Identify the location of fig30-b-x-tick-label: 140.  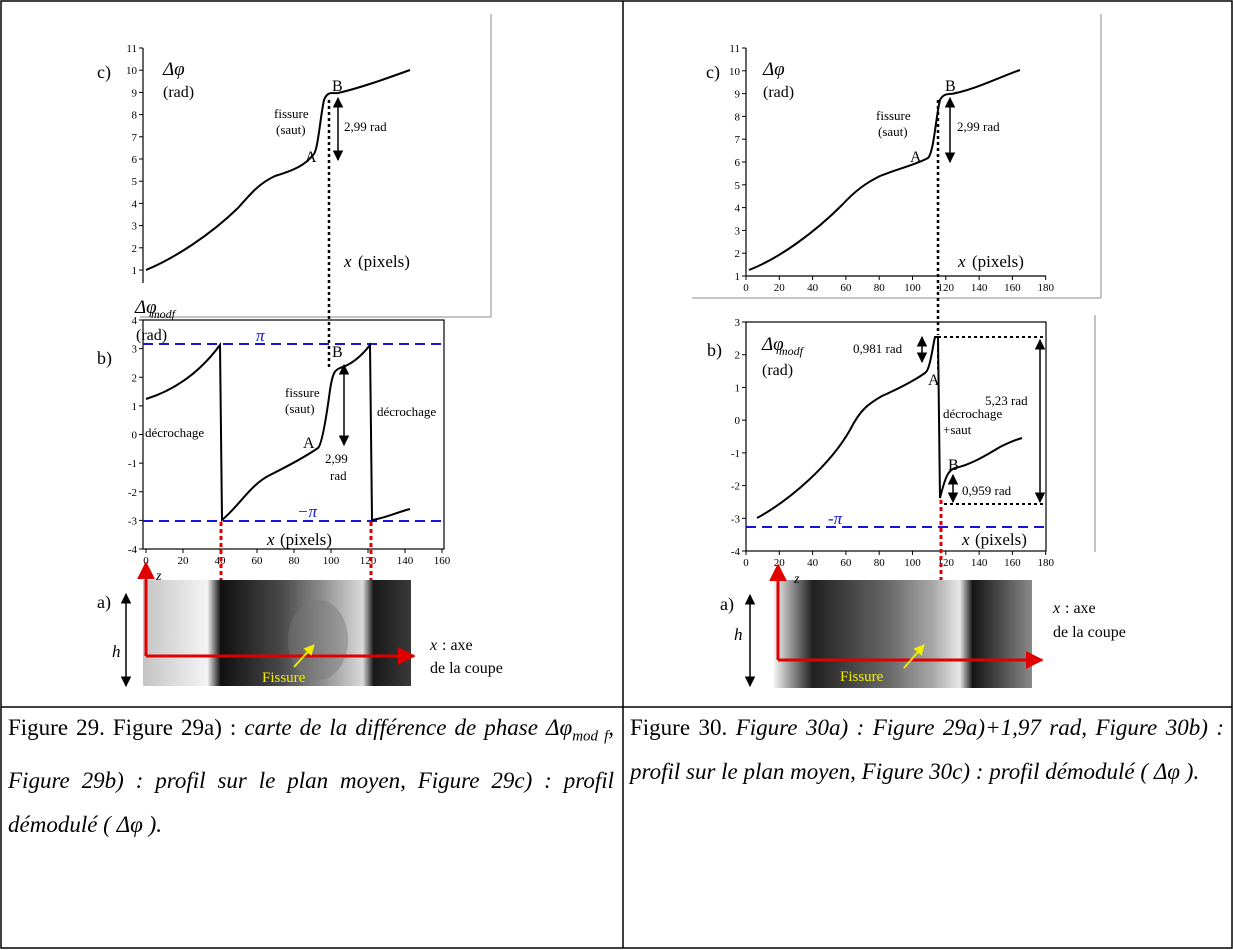
(979, 563).